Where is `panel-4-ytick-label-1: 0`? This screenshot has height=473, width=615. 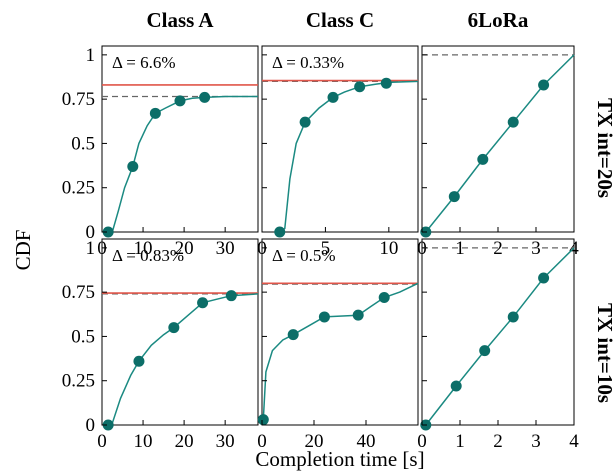 panel-4-ytick-label-1: 0 is located at coordinates (91, 425).